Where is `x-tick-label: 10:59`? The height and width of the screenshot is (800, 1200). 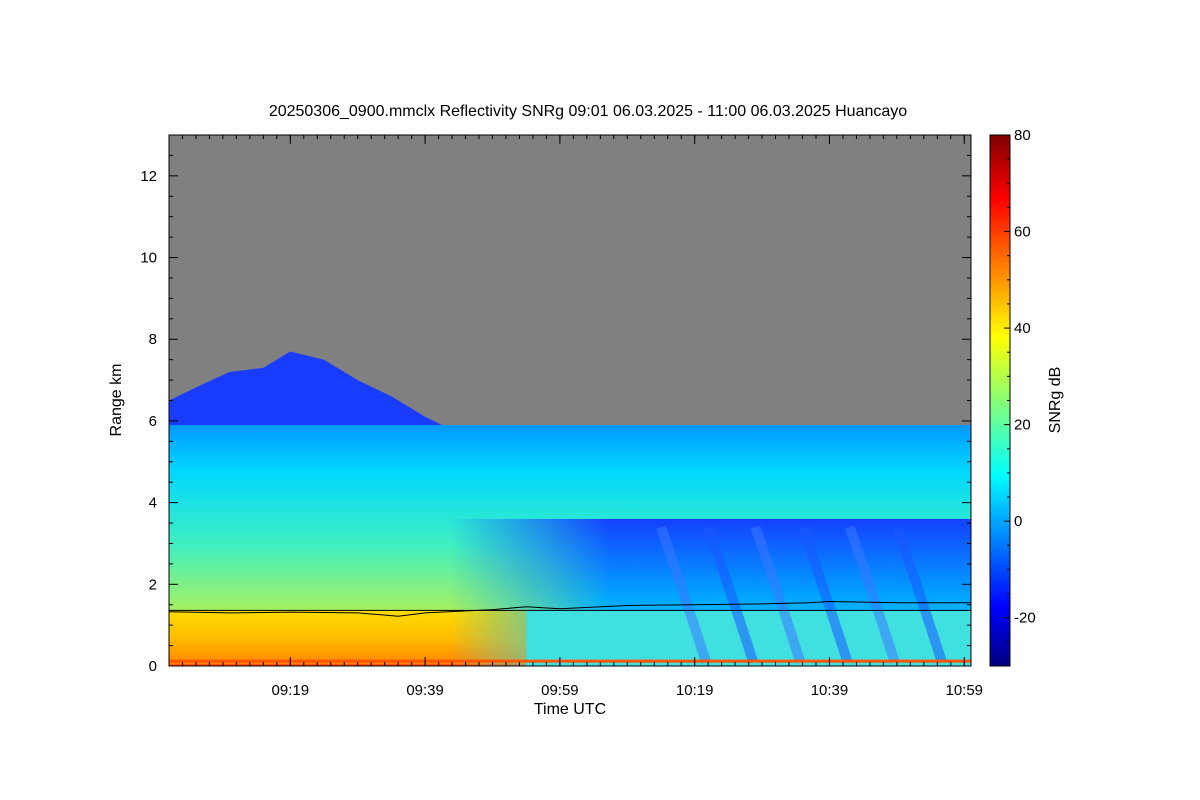
x-tick-label: 10:59 is located at coordinates (964, 690).